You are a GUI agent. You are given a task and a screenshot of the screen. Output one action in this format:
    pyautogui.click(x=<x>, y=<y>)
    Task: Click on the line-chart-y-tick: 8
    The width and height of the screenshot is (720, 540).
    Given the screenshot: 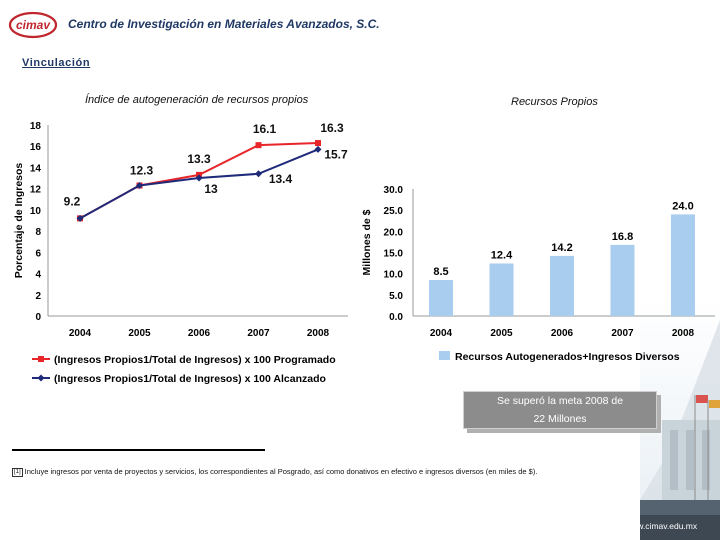 What is the action you would take?
    pyautogui.click(x=38, y=232)
    